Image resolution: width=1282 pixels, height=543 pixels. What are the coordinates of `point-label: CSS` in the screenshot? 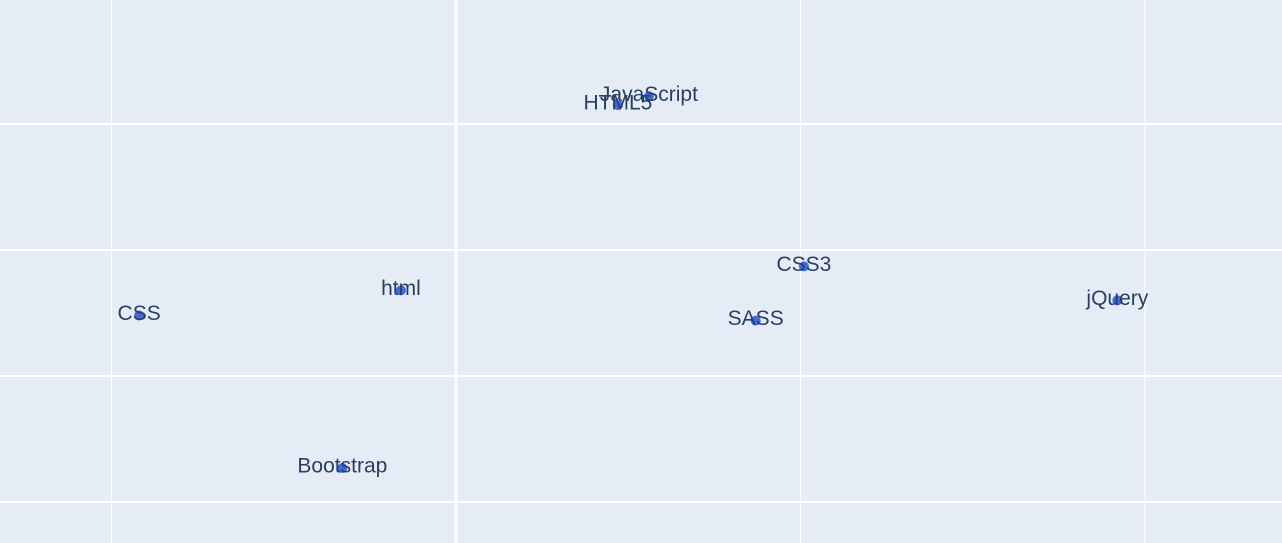 It's located at (139, 313).